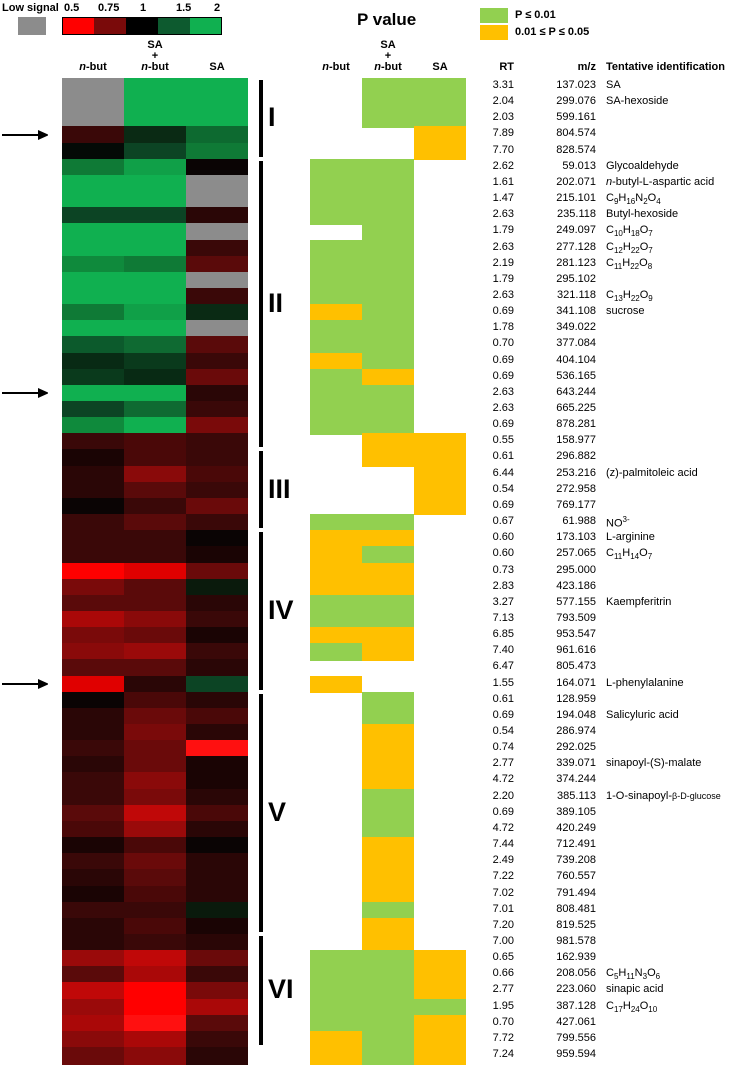 This screenshot has height=1065, width=738. What do you see at coordinates (155, 167) in the screenshot?
I see `heatmap-cell-r5-c1` at bounding box center [155, 167].